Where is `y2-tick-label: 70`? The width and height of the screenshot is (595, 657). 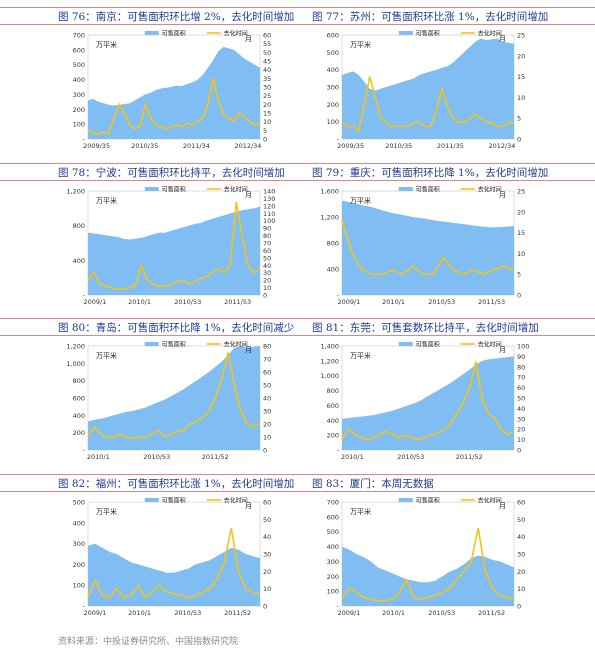 y2-tick-label: 70 is located at coordinates (521, 378).